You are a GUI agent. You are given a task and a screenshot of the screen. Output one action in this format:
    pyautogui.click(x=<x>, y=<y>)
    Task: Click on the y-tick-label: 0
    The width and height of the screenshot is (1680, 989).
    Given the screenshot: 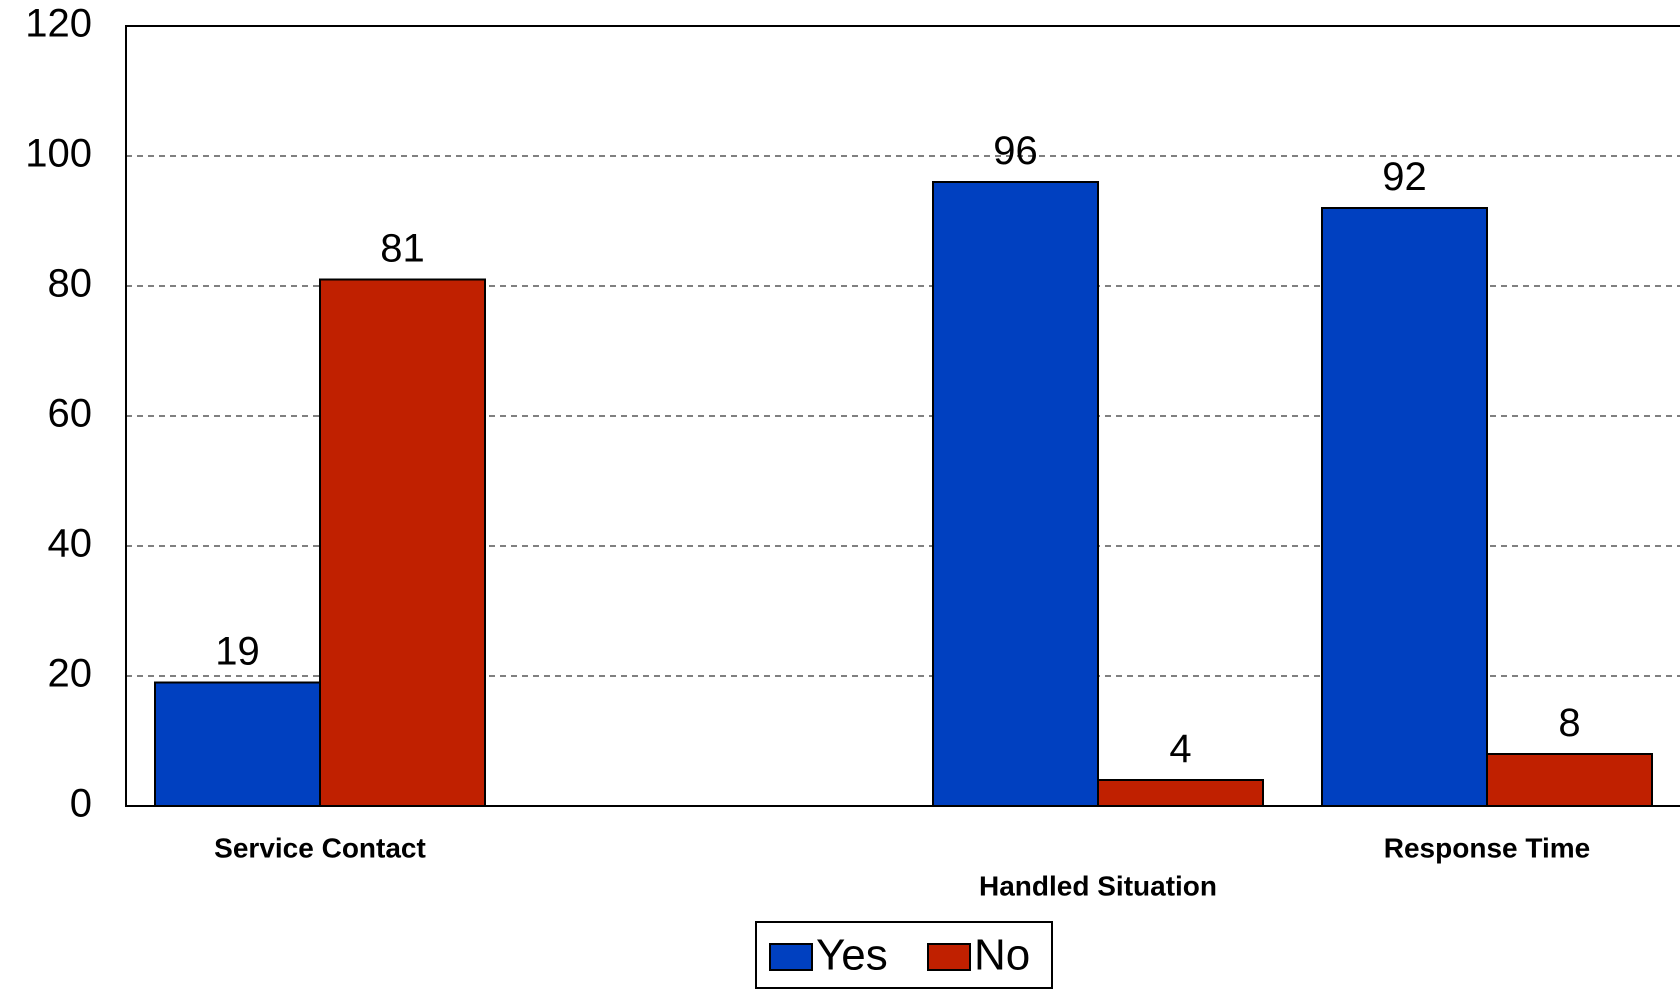 What is the action you would take?
    pyautogui.click(x=81, y=804)
    